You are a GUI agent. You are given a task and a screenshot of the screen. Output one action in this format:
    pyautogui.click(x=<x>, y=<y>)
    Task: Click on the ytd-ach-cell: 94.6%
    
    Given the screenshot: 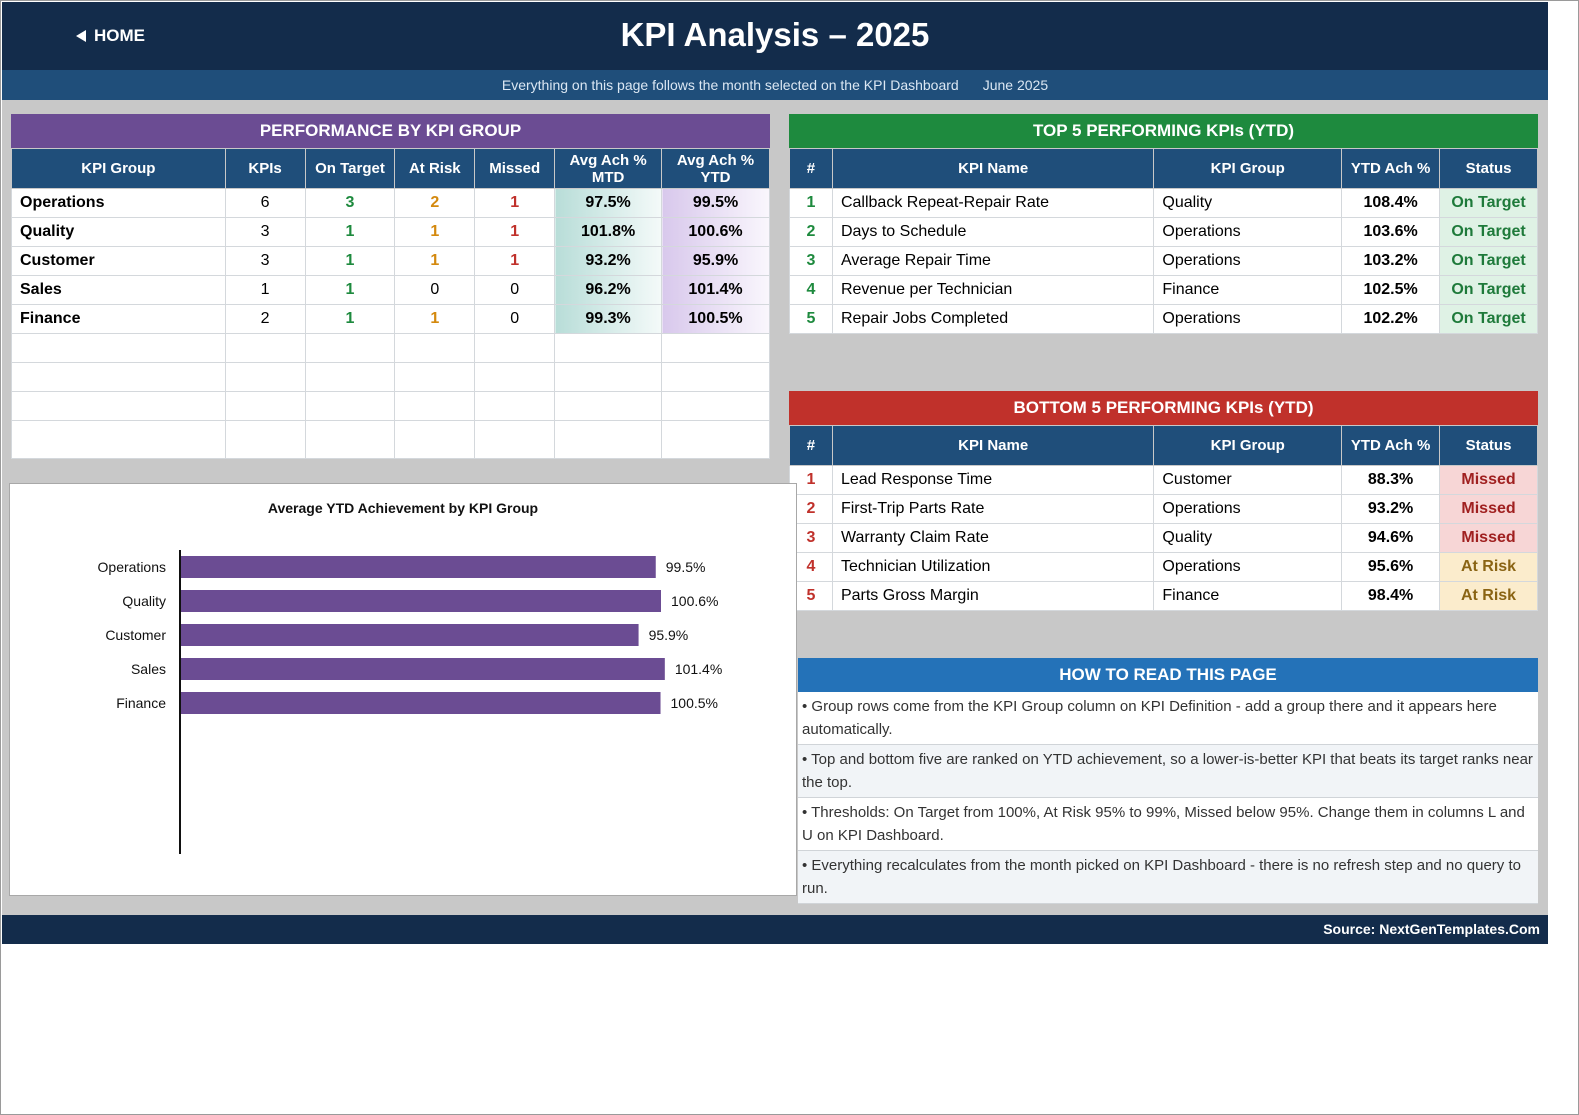 What is the action you would take?
    pyautogui.click(x=1391, y=538)
    